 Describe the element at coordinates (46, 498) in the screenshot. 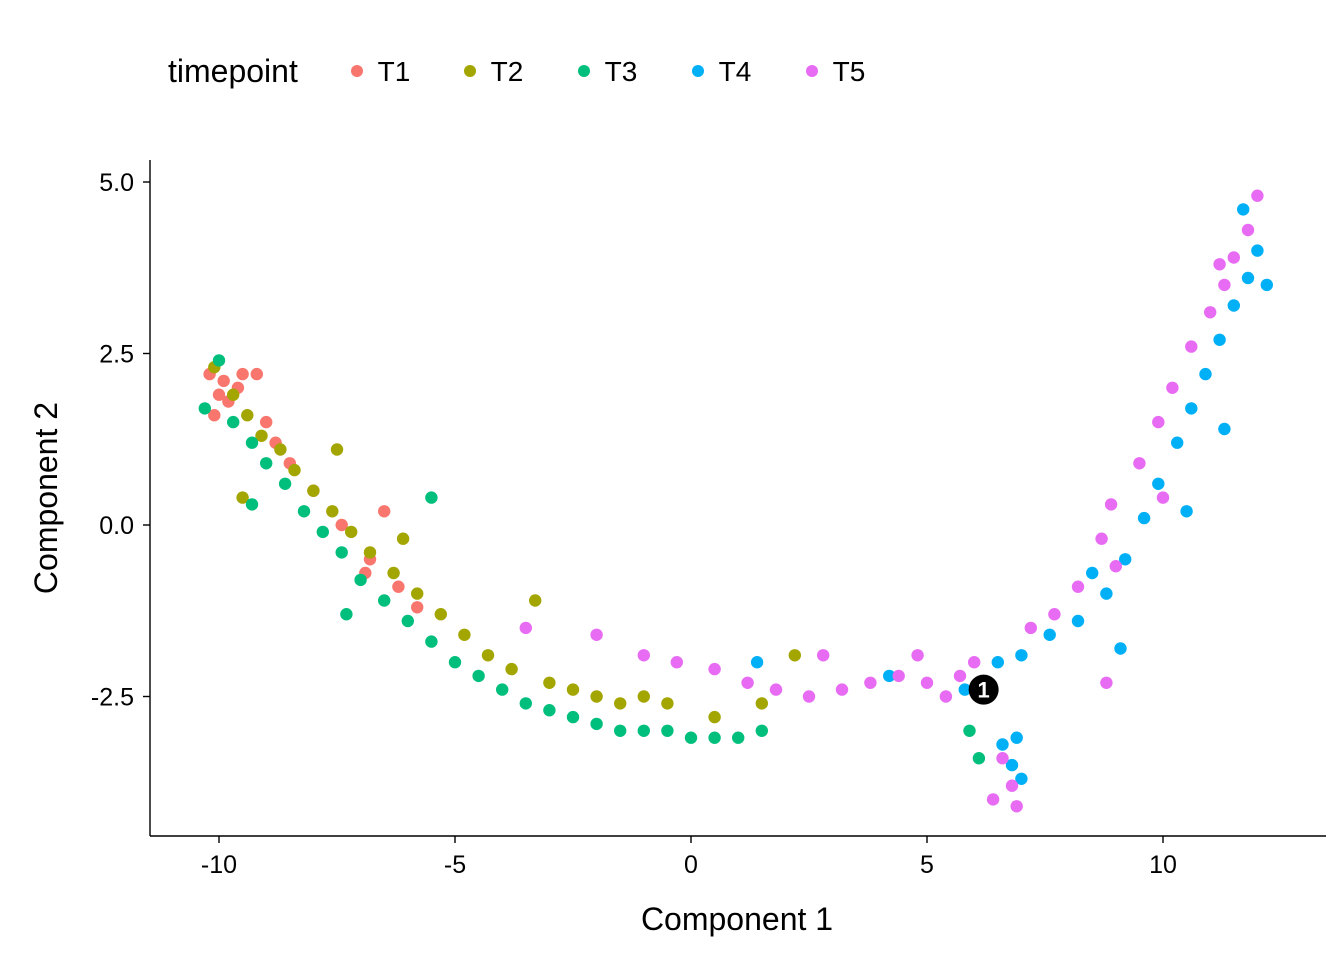

I see `y-axis-title: Component 2` at that location.